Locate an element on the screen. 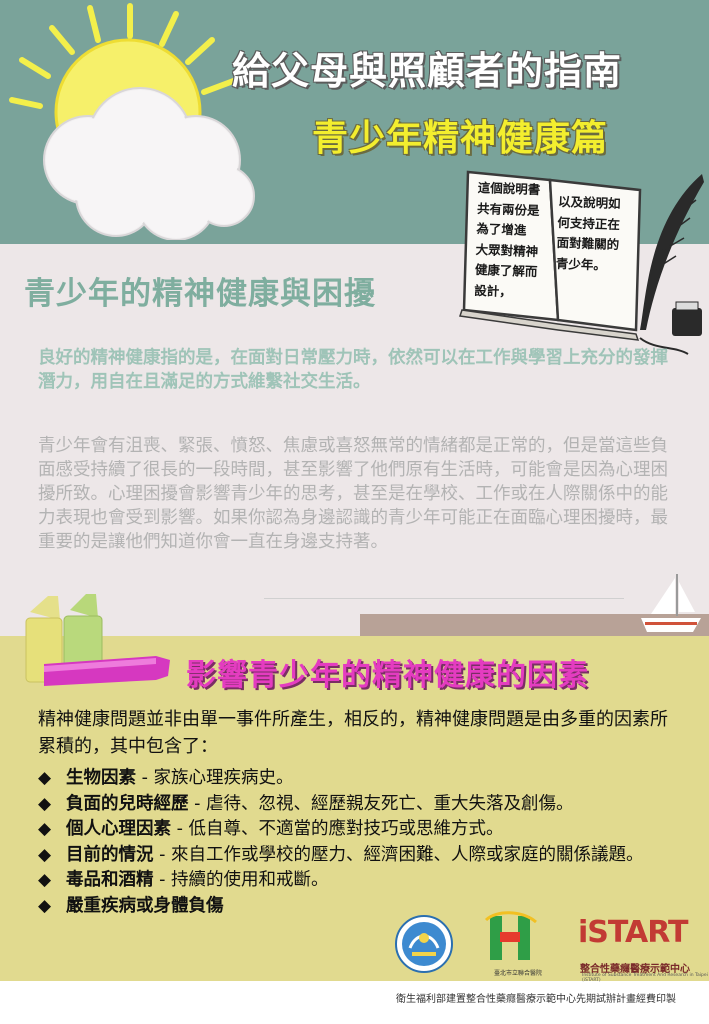  factor-name: 目前的情況 is located at coordinates (110, 854).